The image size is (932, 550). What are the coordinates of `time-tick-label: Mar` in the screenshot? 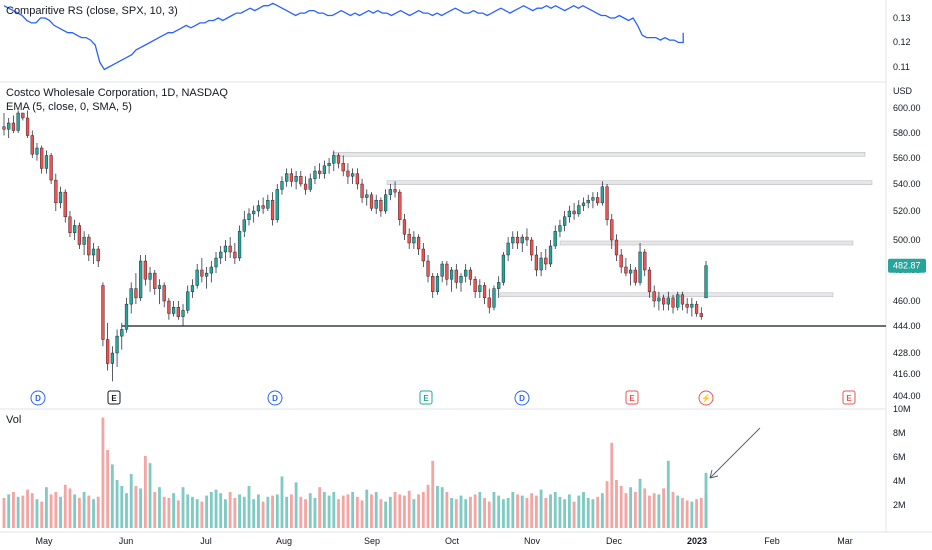 It's located at (845, 541).